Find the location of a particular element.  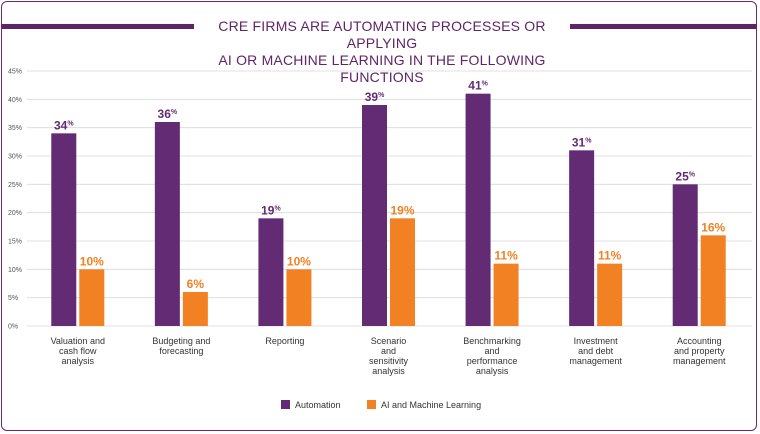

automation-value-label: 19% is located at coordinates (271, 210).